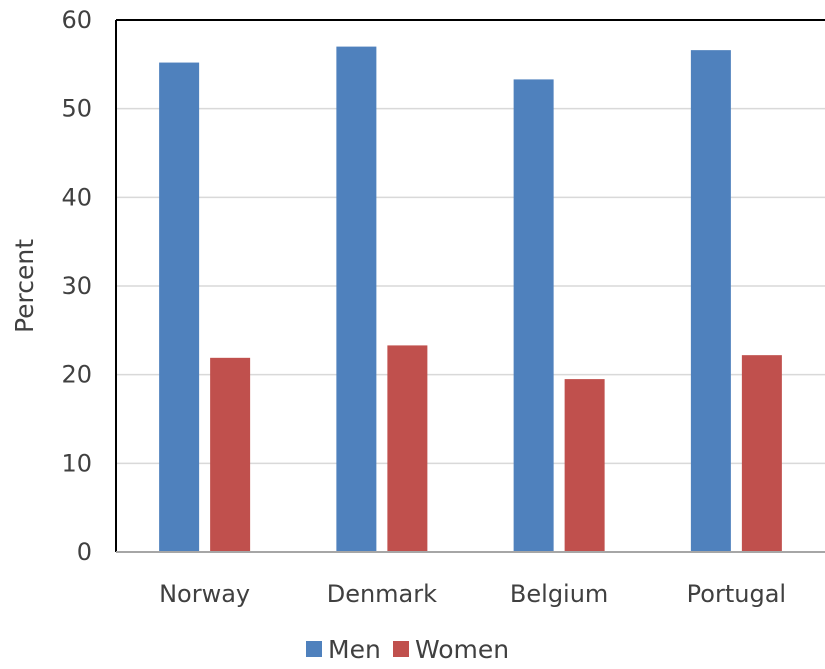  What do you see at coordinates (559, 594) in the screenshot?
I see `x-tick-label: Belgium` at bounding box center [559, 594].